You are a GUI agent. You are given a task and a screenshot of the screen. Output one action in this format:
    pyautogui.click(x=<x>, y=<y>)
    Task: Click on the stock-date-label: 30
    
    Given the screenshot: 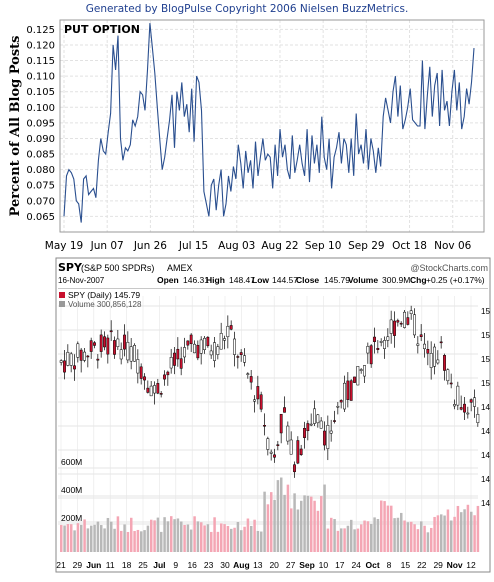 What is the action you would take?
    pyautogui.click(x=225, y=565)
    